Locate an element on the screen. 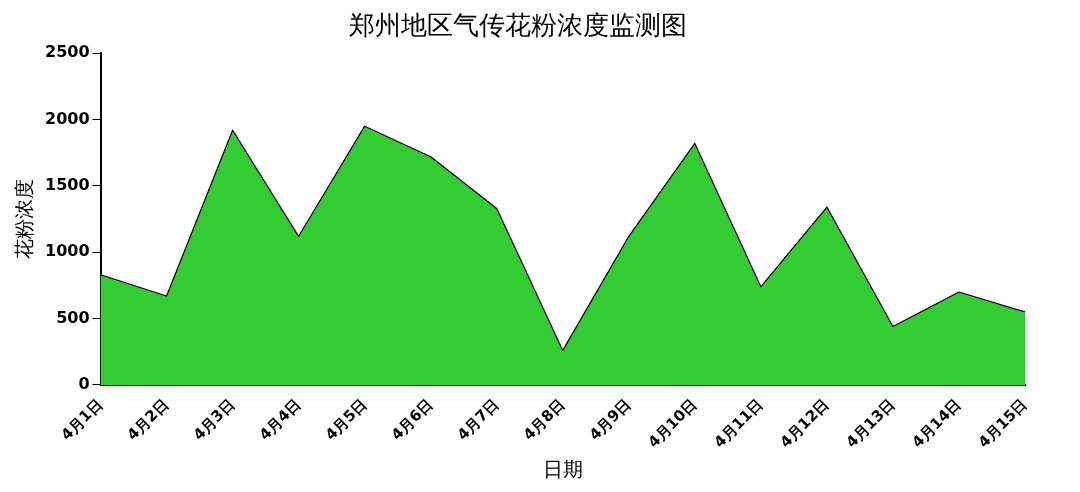  x-tick-label: 4月12日 is located at coordinates (804, 423).